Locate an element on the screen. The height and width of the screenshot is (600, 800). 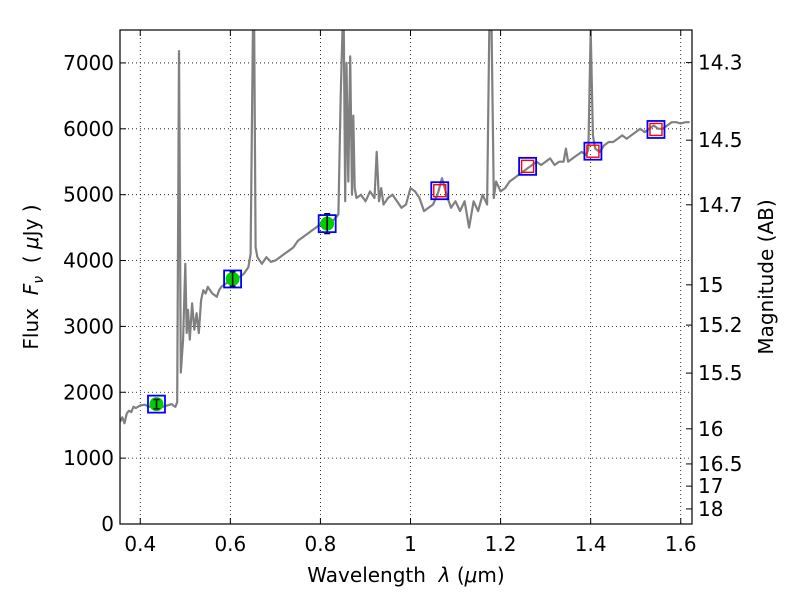
y-tick-label: 4000 is located at coordinates (88, 261).